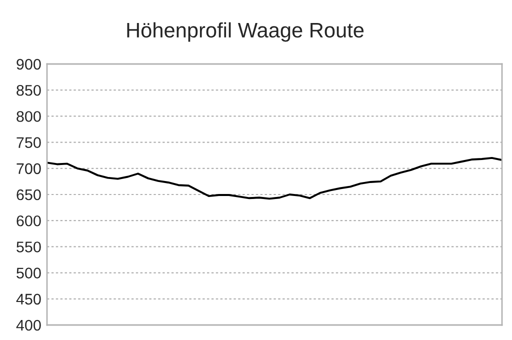 The height and width of the screenshot is (340, 512). What do you see at coordinates (28, 325) in the screenshot?
I see `y-tick-label: 400` at bounding box center [28, 325].